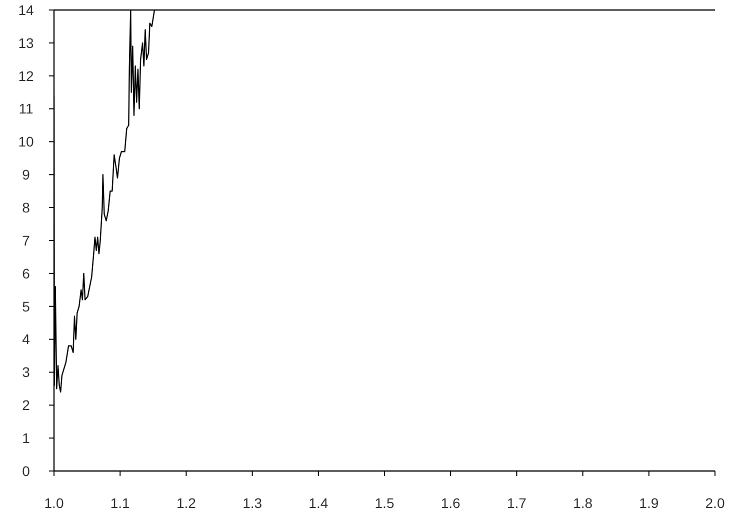 The image size is (731, 525). What do you see at coordinates (26, 306) in the screenshot?
I see `y-tick-label: 5` at bounding box center [26, 306].